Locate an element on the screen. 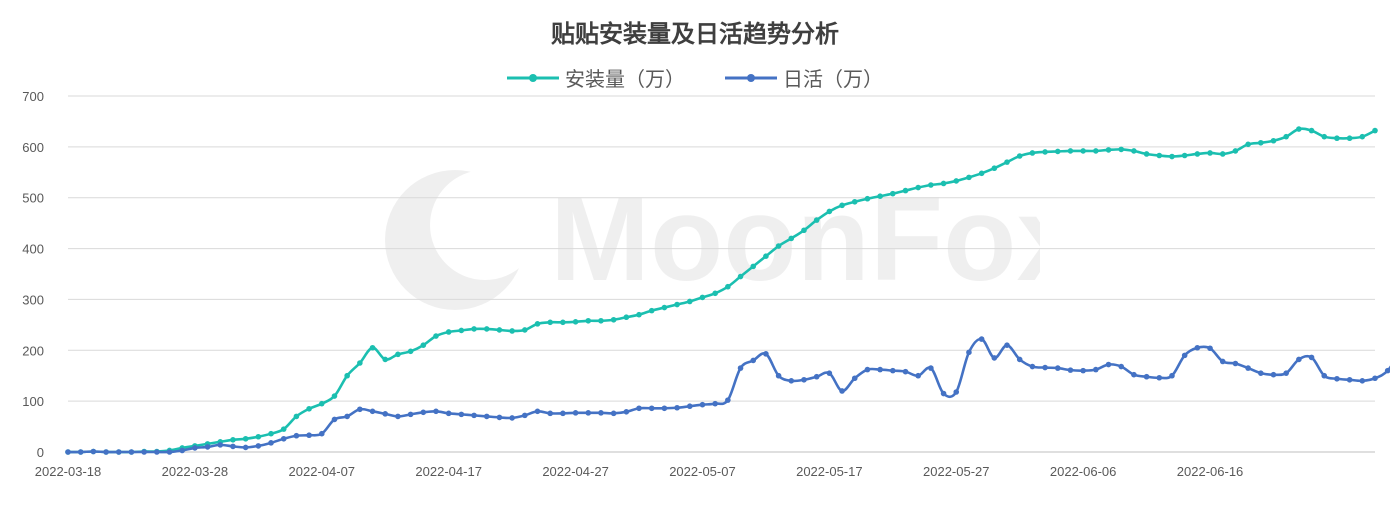  legend-swatch-installs is located at coordinates (533, 77).